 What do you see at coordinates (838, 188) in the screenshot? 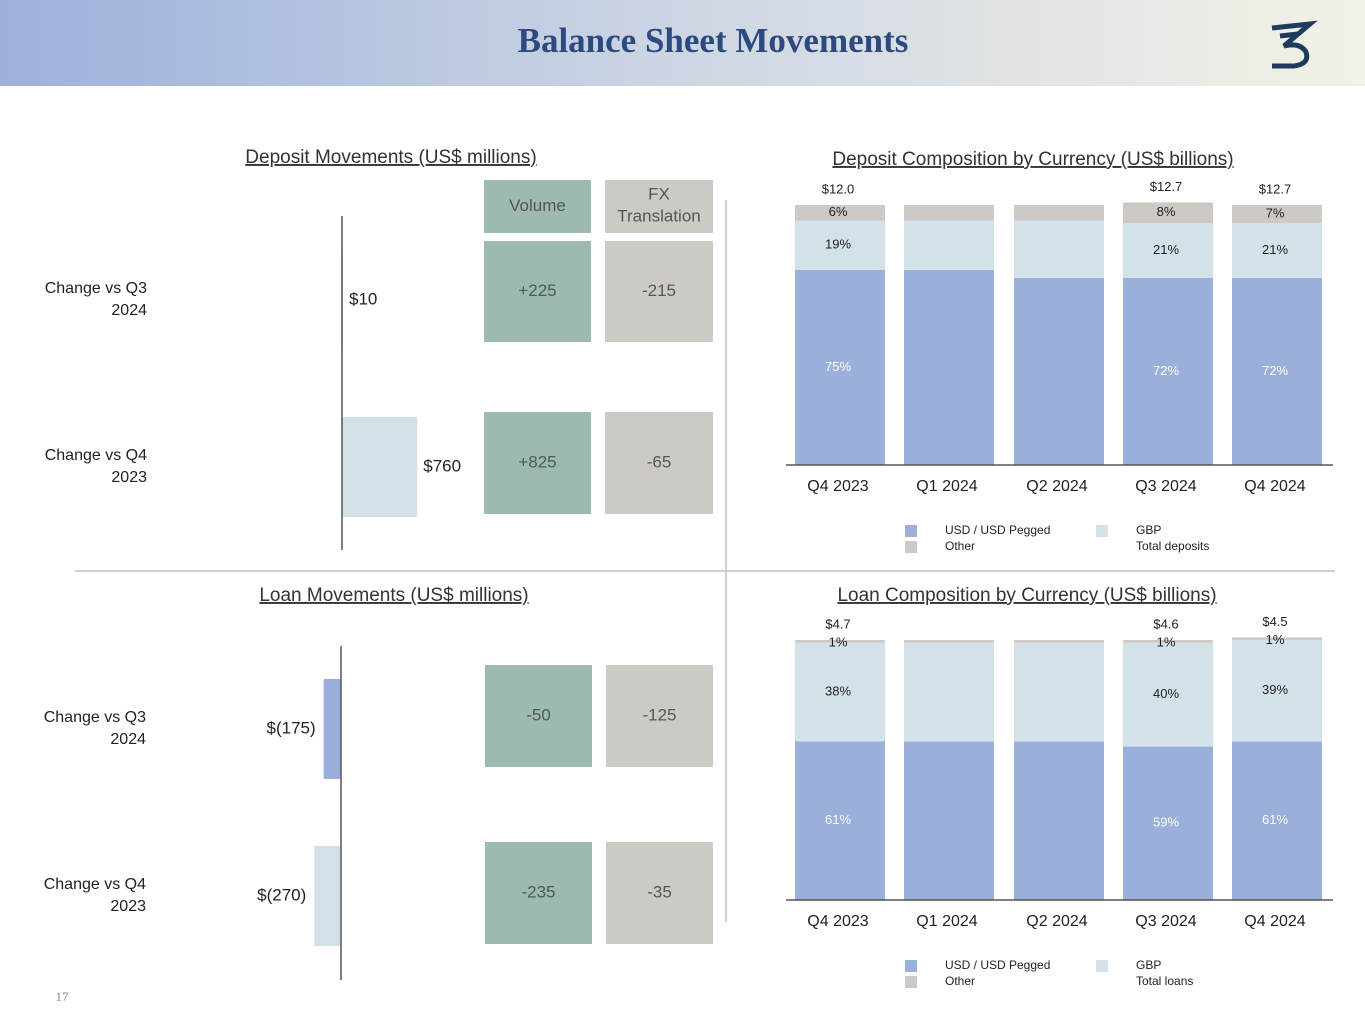
I see `total-label: $12.0` at bounding box center [838, 188].